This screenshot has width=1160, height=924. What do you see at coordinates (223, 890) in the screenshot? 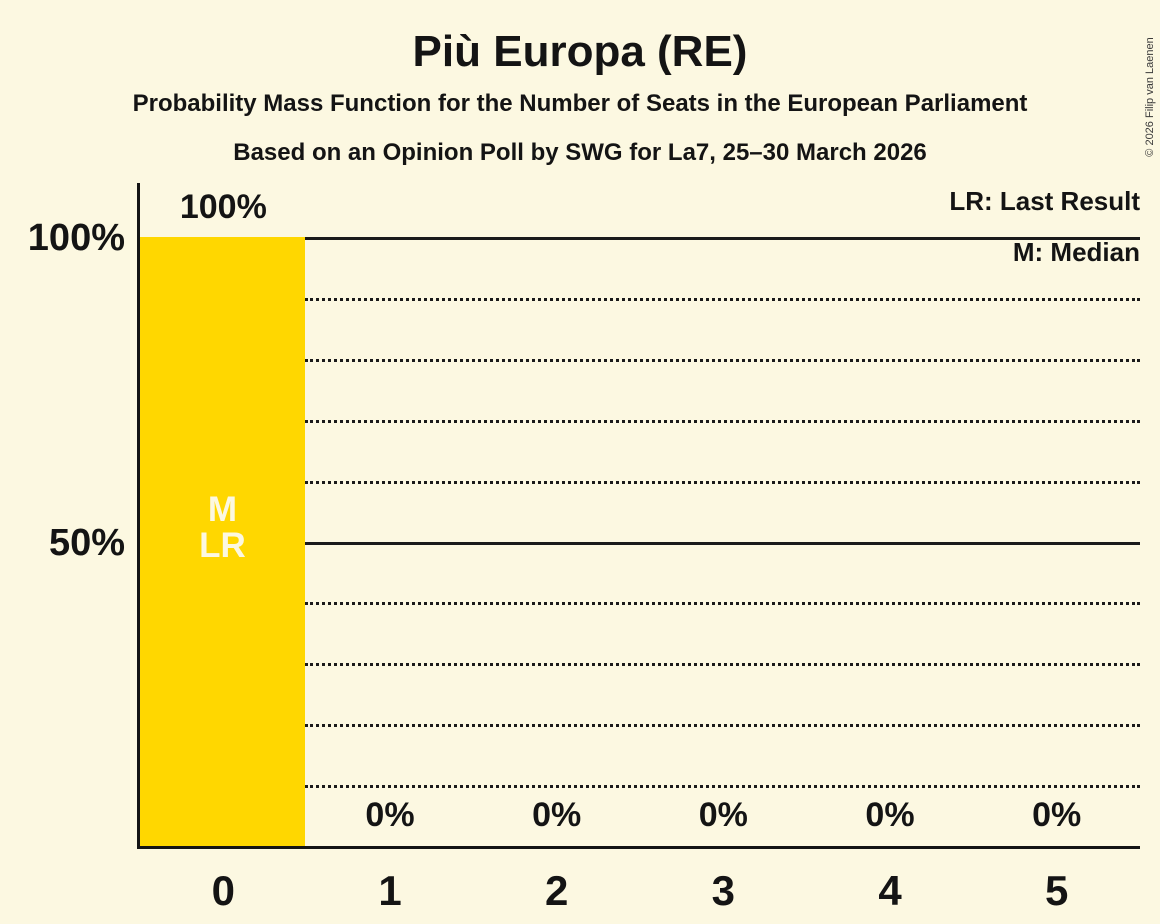
I see `x-axis-tick-label-0: 0` at bounding box center [223, 890].